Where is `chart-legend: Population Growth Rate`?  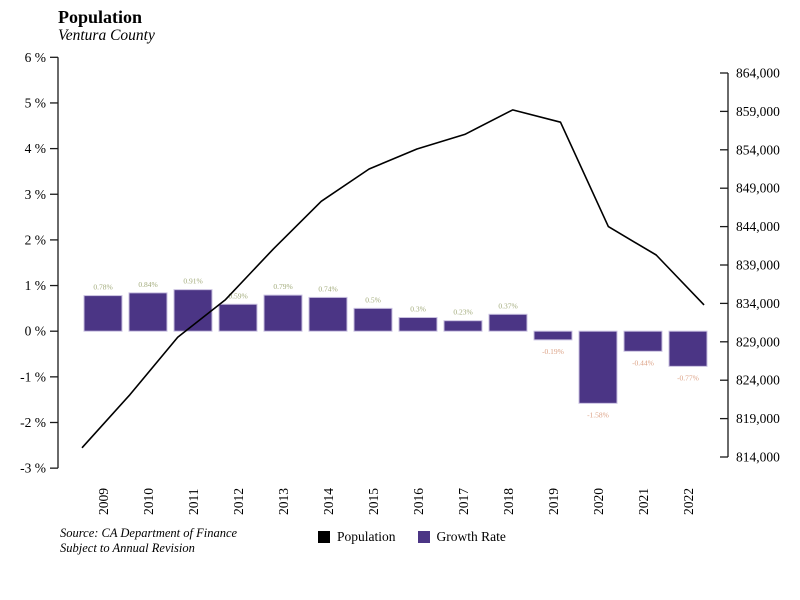
chart-legend: Population Growth Rate is located at coordinates (412, 537).